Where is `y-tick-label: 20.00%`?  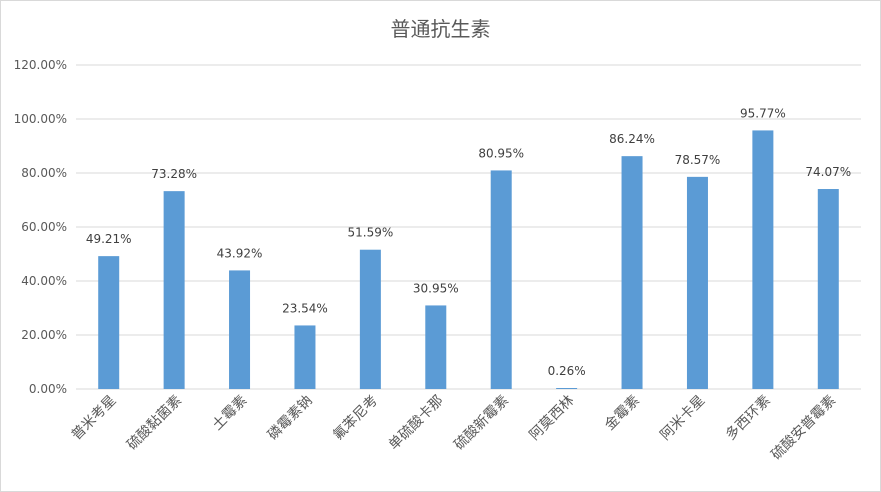 y-tick-label: 20.00% is located at coordinates (44, 335).